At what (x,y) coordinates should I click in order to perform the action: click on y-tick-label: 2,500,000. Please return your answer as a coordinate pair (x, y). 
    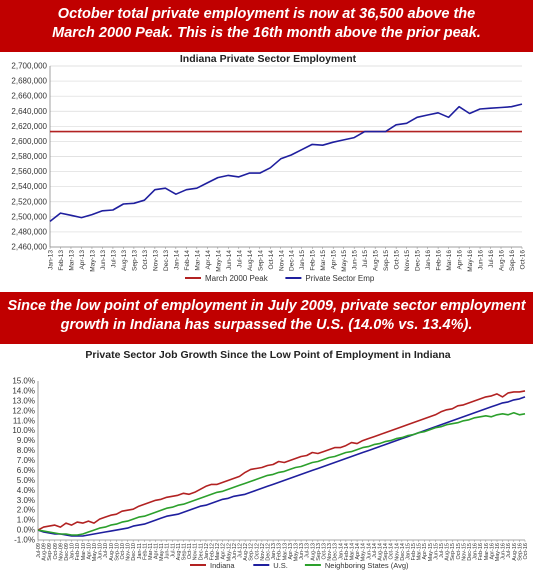
    Looking at the image, I should click on (29, 216).